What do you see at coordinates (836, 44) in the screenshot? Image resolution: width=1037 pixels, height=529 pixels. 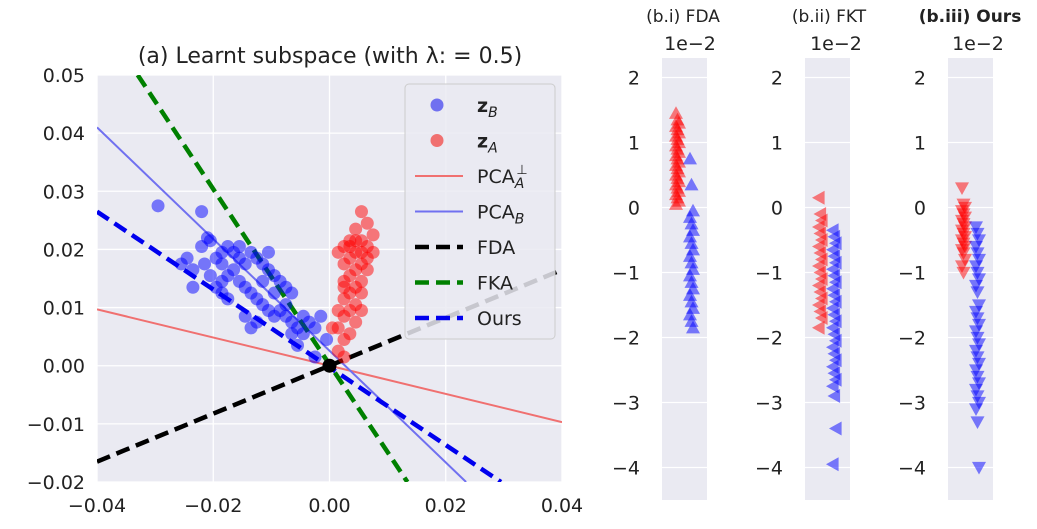 I see `offset-label: 1e−2` at bounding box center [836, 44].